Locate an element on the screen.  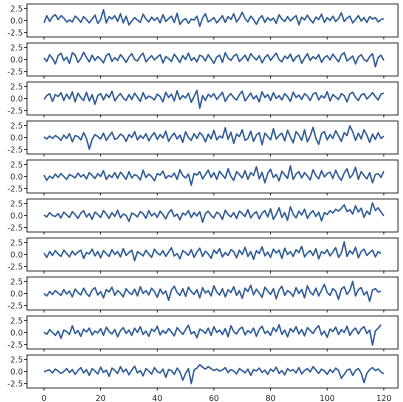
panel-9-ytick-label: -2.5 is located at coordinates (15, 345).